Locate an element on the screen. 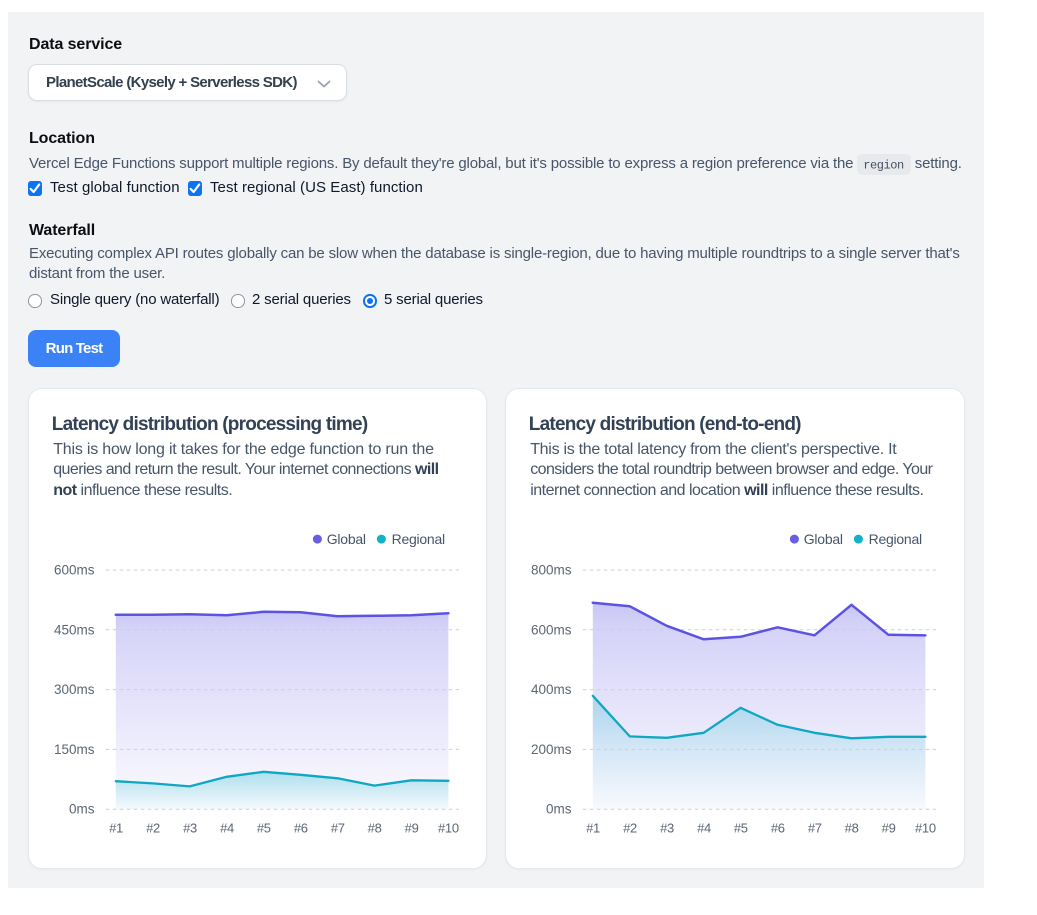 This screenshot has width=1037, height=915. svg-text: 150ms is located at coordinates (74, 749).